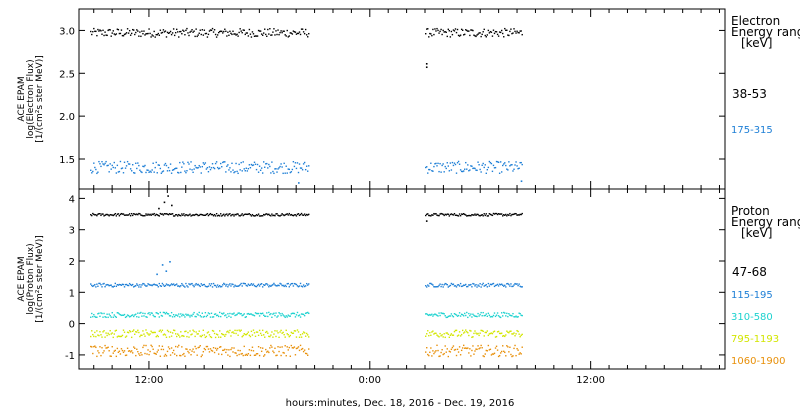 This screenshot has width=800, height=410. What do you see at coordinates (752, 317) in the screenshot?
I see `legend-entry-310-580: 310-580` at bounding box center [752, 317].